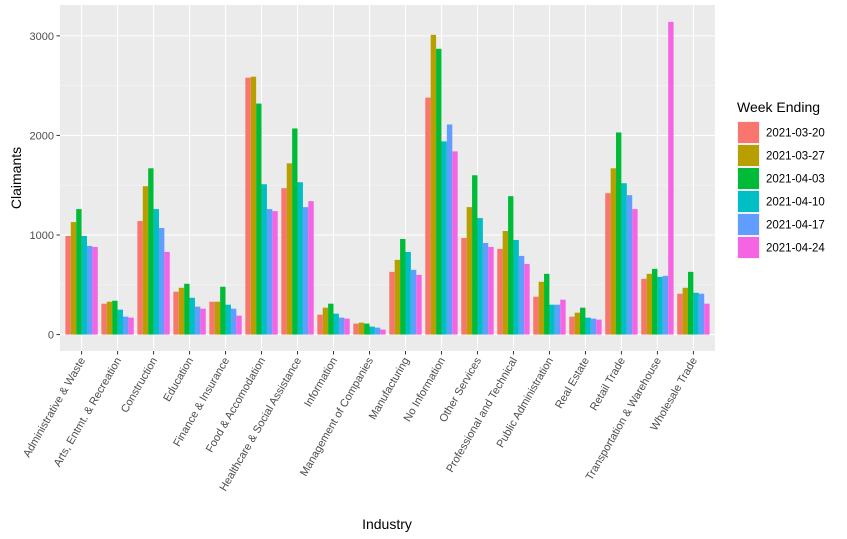  What do you see at coordinates (795, 180) in the screenshot?
I see `legend-label: 2021-04-03` at bounding box center [795, 180].